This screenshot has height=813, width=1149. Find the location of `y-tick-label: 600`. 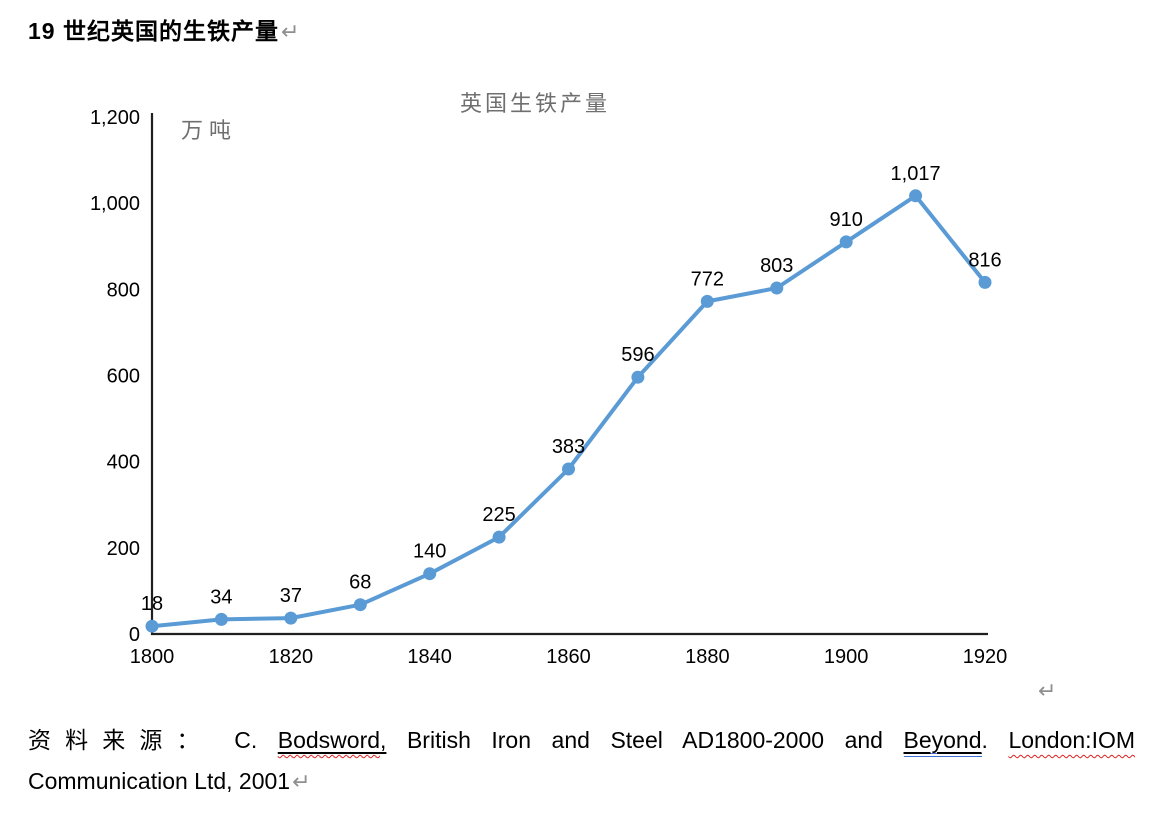

y-tick-label: 600 is located at coordinates (123, 377).